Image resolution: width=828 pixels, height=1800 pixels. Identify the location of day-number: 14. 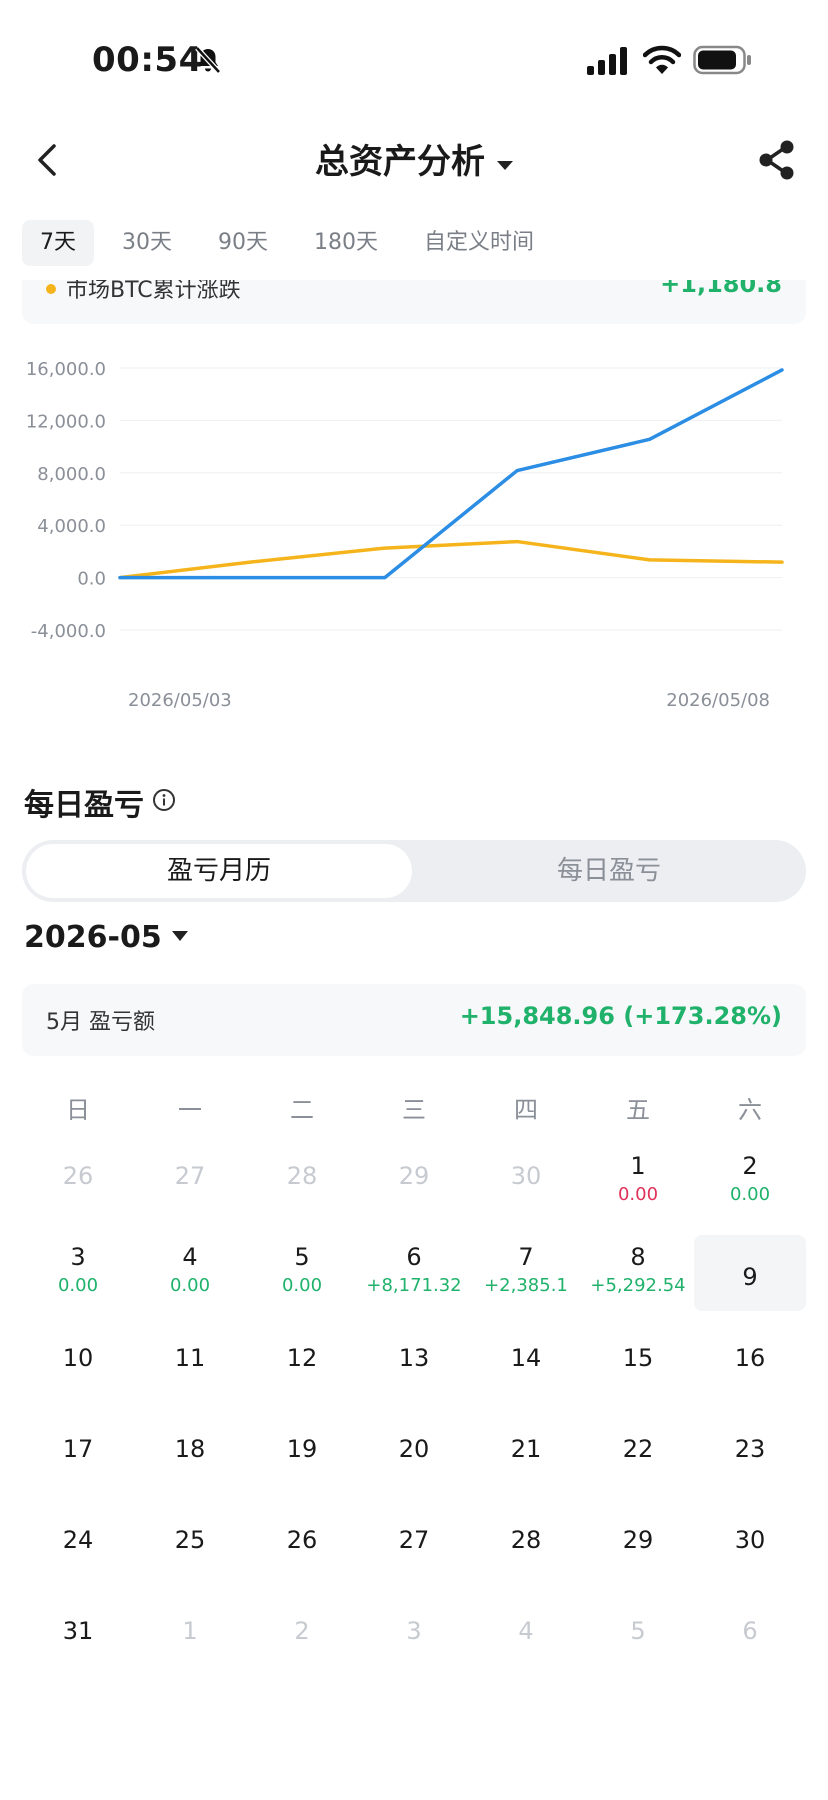
(526, 1358).